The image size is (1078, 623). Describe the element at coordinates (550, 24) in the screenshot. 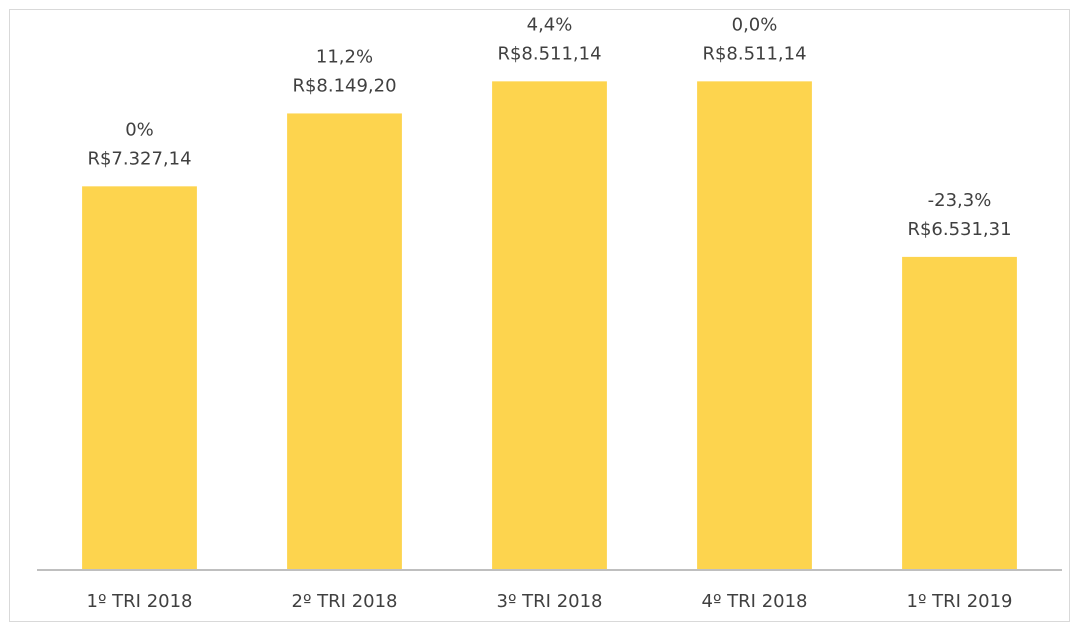

I see `change-label: 4,4%` at that location.